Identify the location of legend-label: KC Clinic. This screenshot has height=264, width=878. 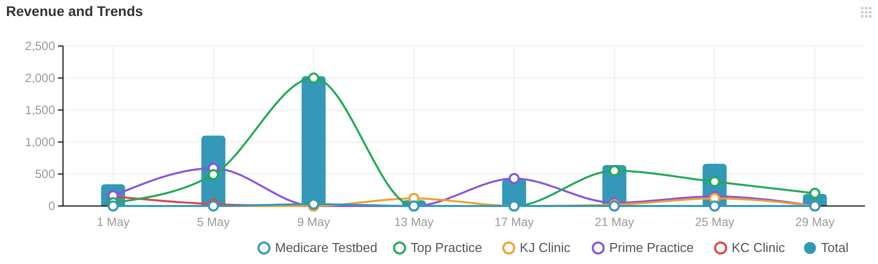
(759, 247).